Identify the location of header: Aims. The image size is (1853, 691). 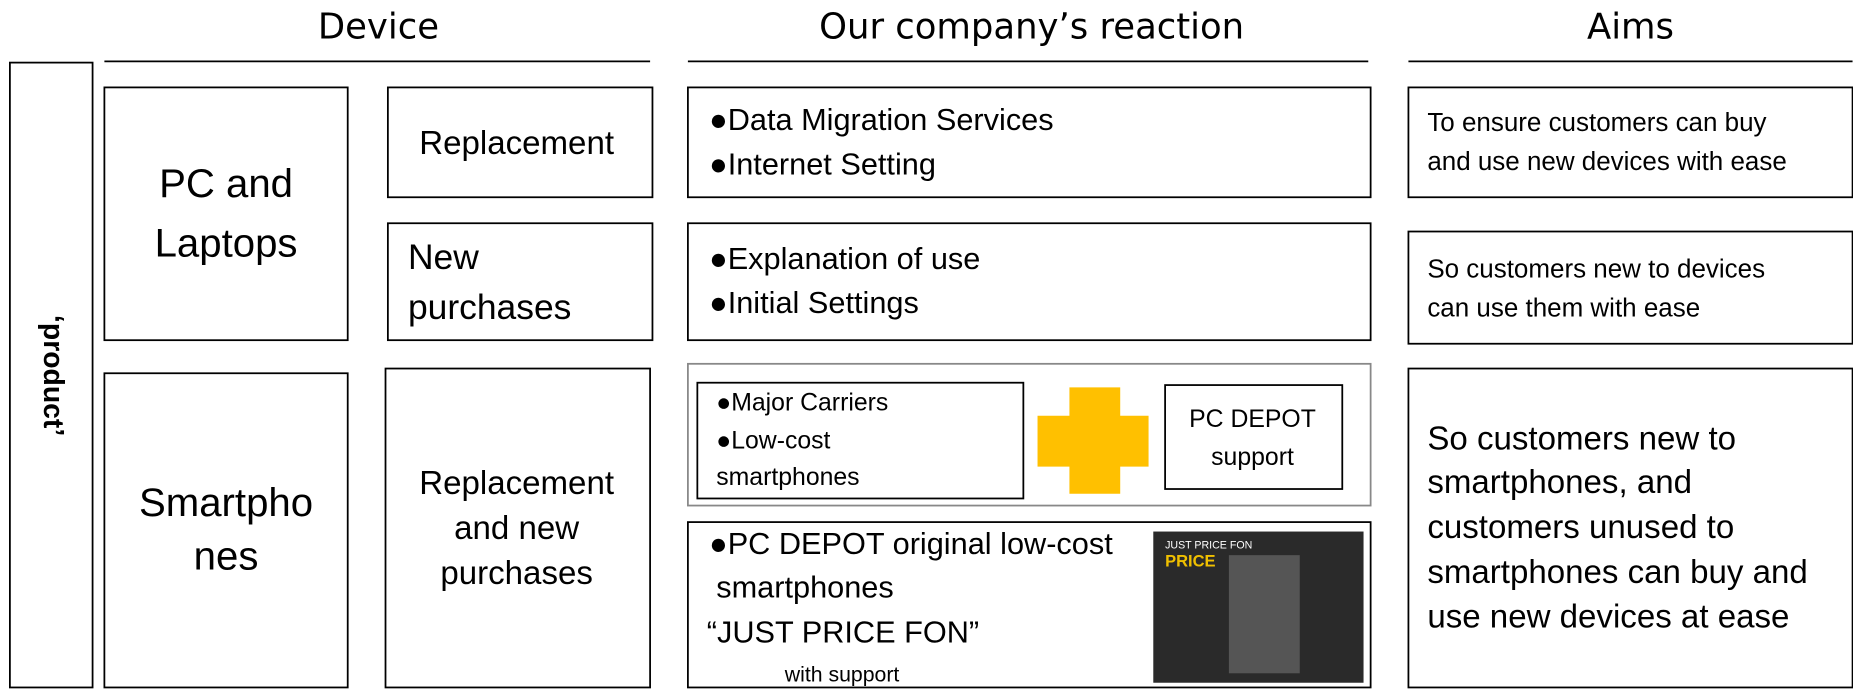
(1630, 26).